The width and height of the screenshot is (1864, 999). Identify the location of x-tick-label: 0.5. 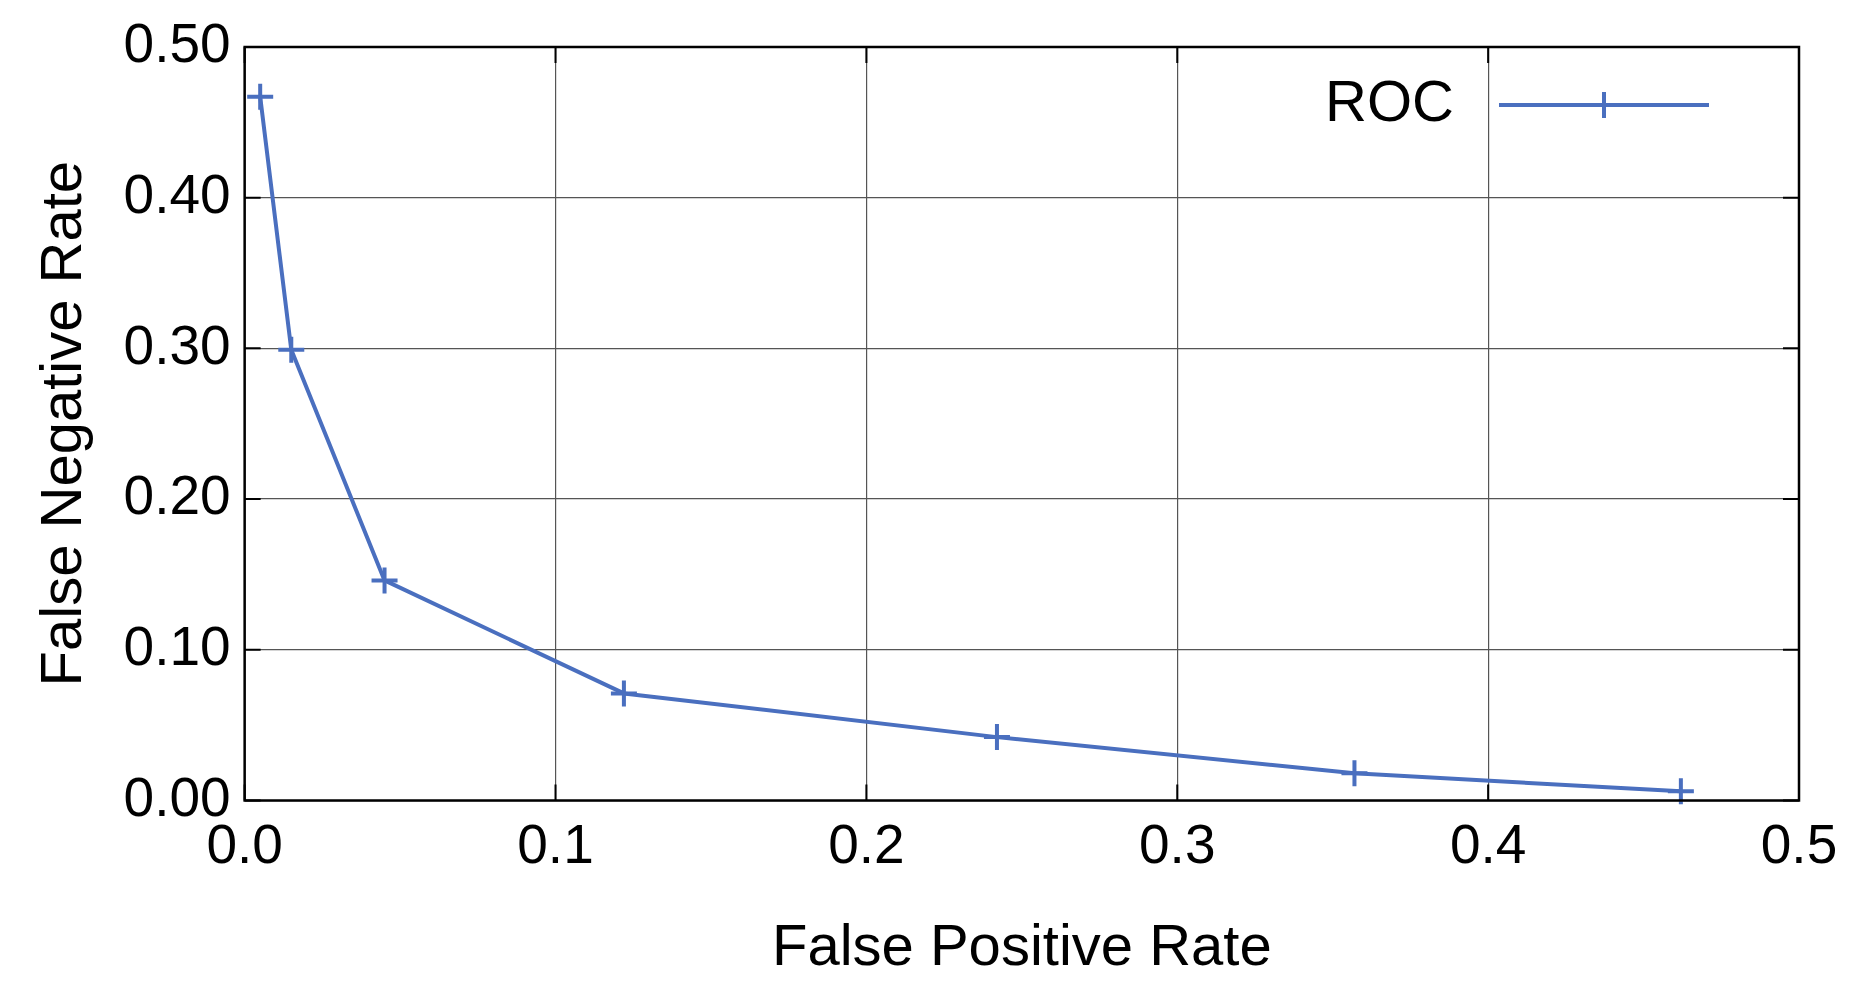
(1799, 843).